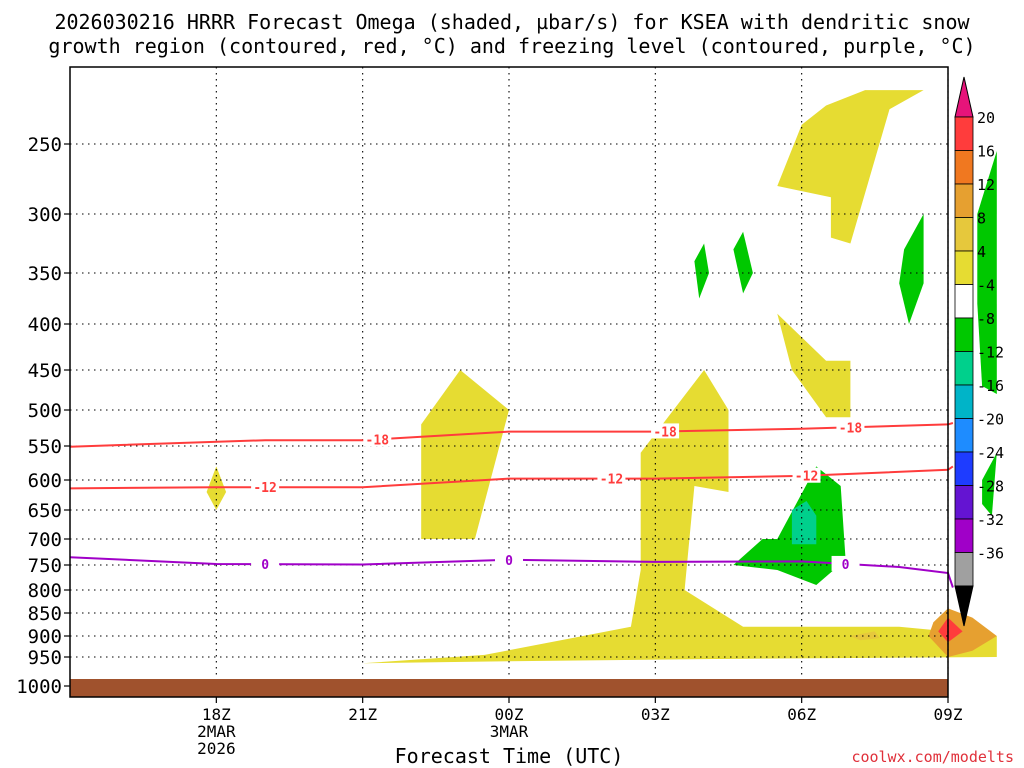 The height and width of the screenshot is (768, 1024). I want to click on xtick-label-09Z: 09Z, so click(948, 714).